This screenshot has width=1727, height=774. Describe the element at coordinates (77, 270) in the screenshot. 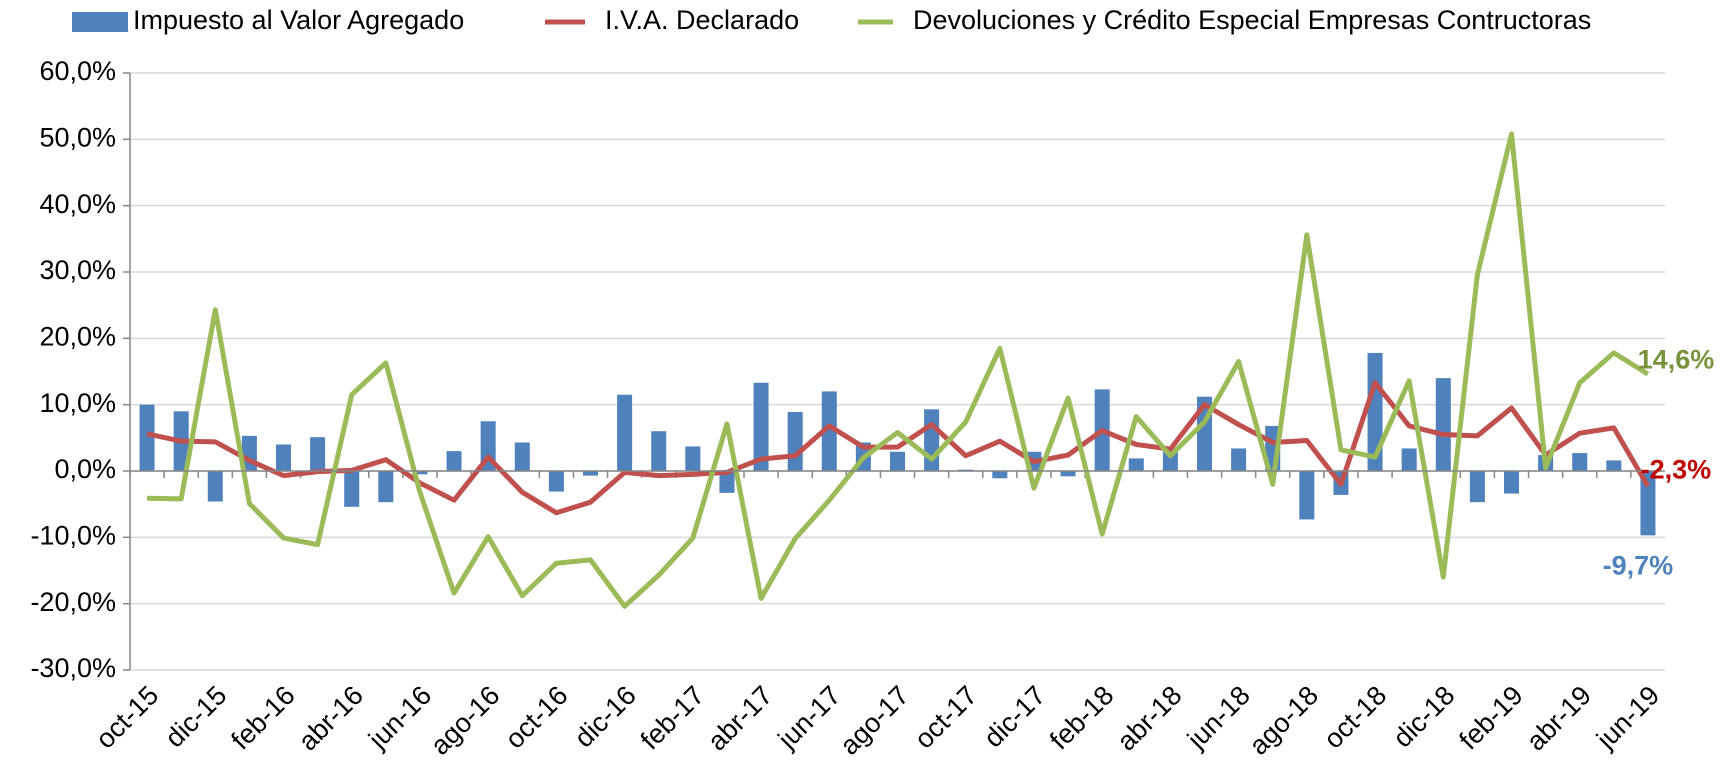

I see `y-tick-label: 30,0%` at that location.